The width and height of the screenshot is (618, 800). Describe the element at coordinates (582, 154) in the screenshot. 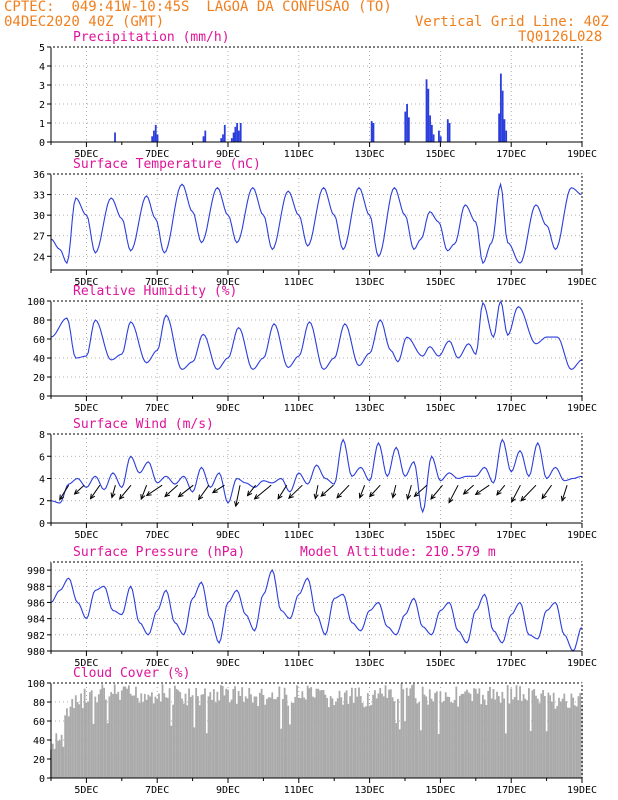

I see `x-tick-label: 19DEC` at that location.